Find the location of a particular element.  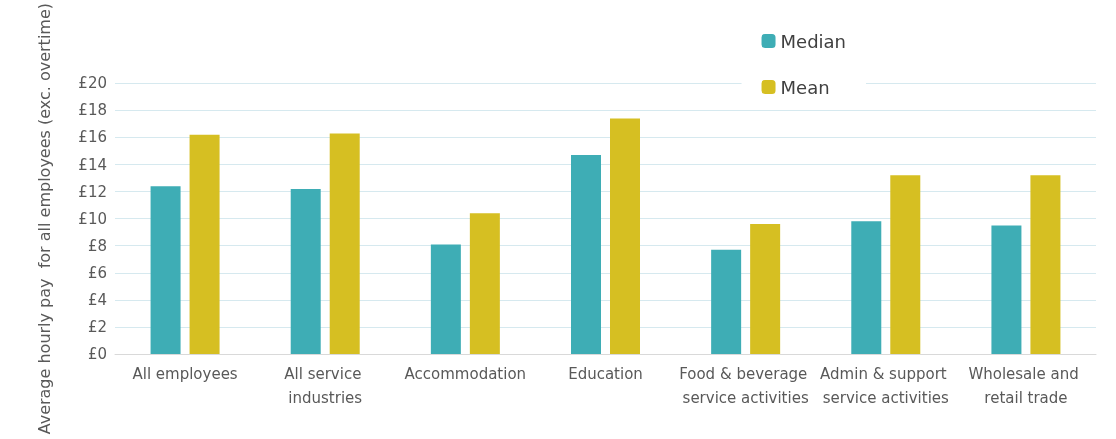

y-tick-label: £20 is located at coordinates (92, 83).